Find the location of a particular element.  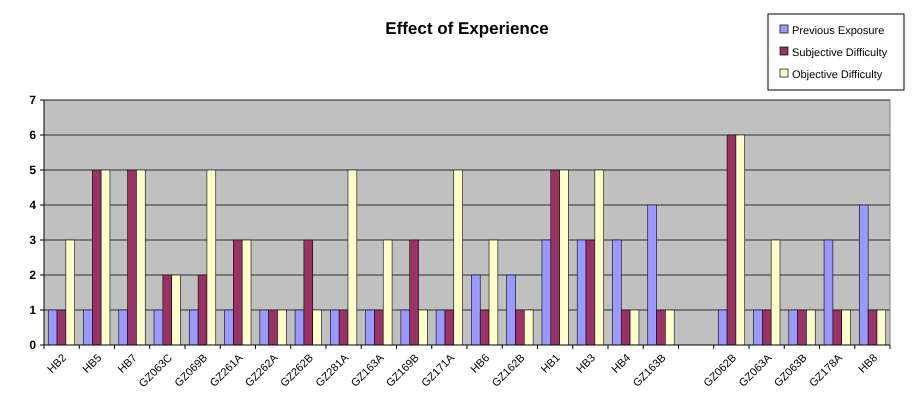

y-tick-label: 0 is located at coordinates (32, 345).